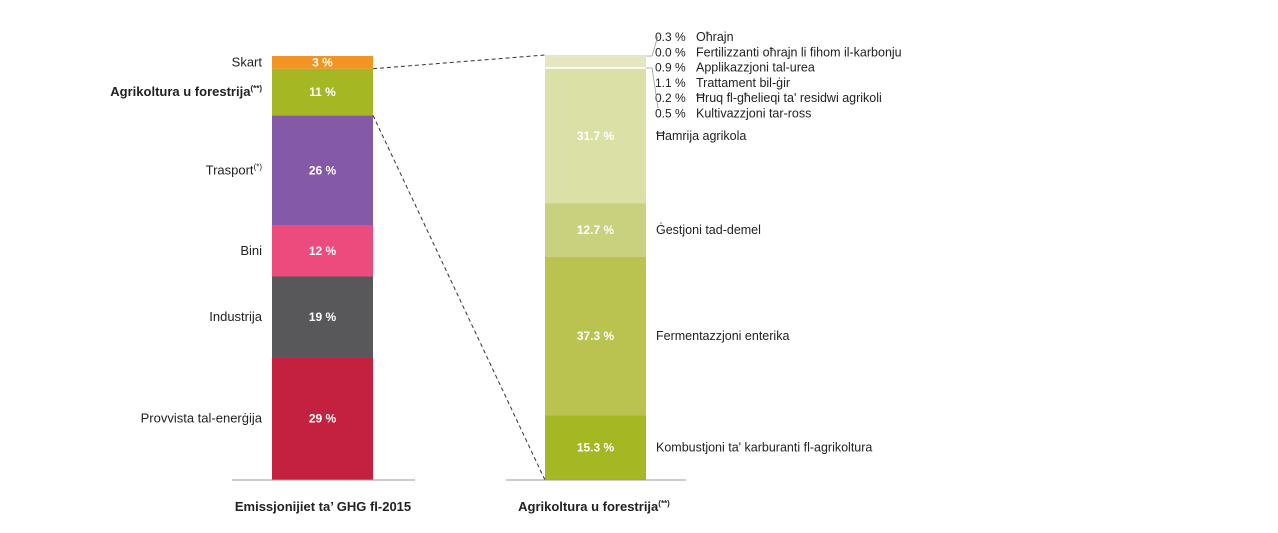 The image size is (1278, 533). I want to click on right-bar-segment-kombustjoni-ta-karburanti-fl-agrikoltura, so click(595, 447).